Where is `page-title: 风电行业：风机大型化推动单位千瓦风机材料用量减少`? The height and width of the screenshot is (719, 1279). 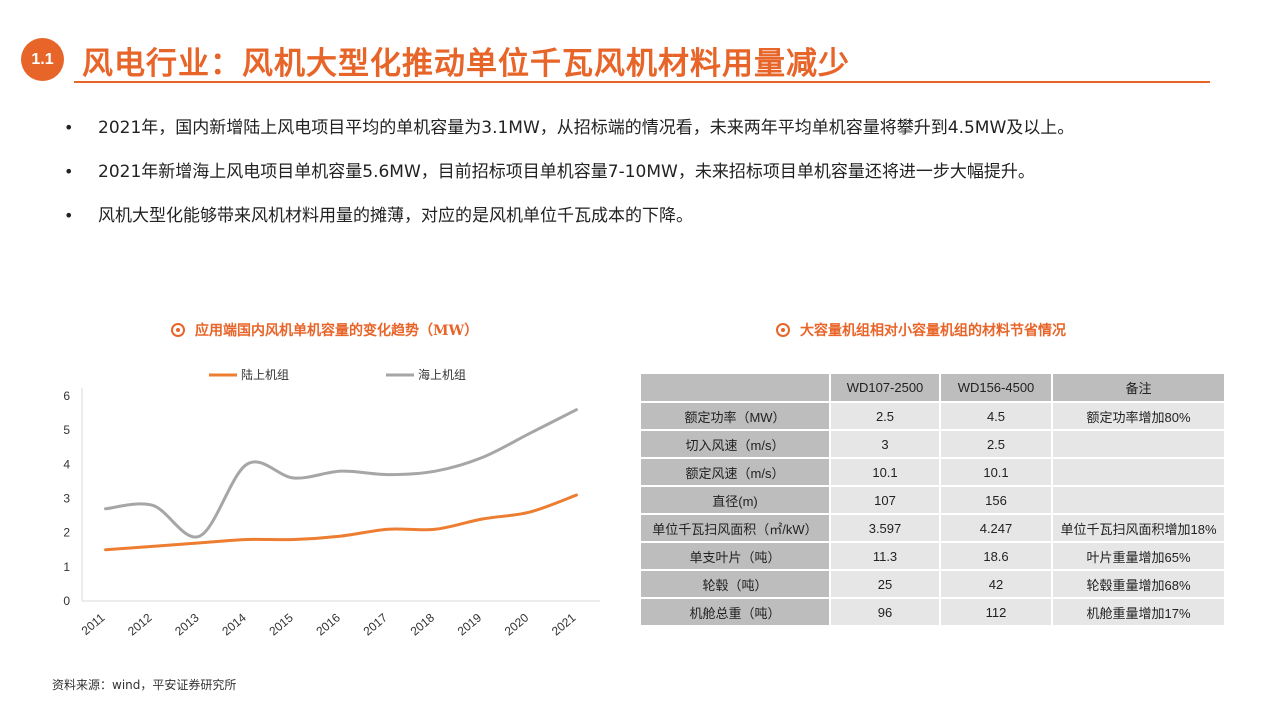 page-title: 风电行业：风机大型化推动单位千瓦风机材料用量减少 is located at coordinates (466, 64).